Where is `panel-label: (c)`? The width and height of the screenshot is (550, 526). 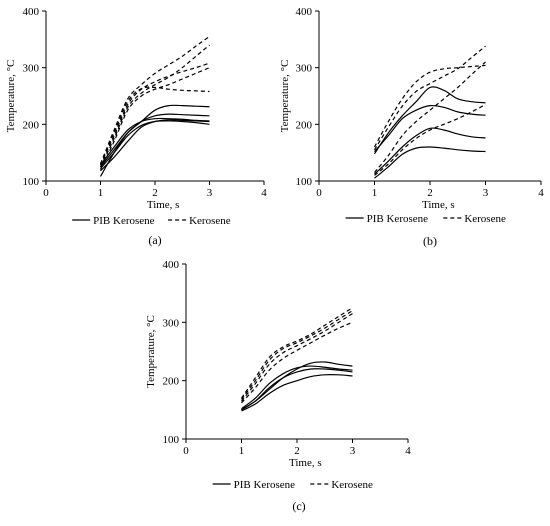 panel-label: (c) is located at coordinates (298, 506).